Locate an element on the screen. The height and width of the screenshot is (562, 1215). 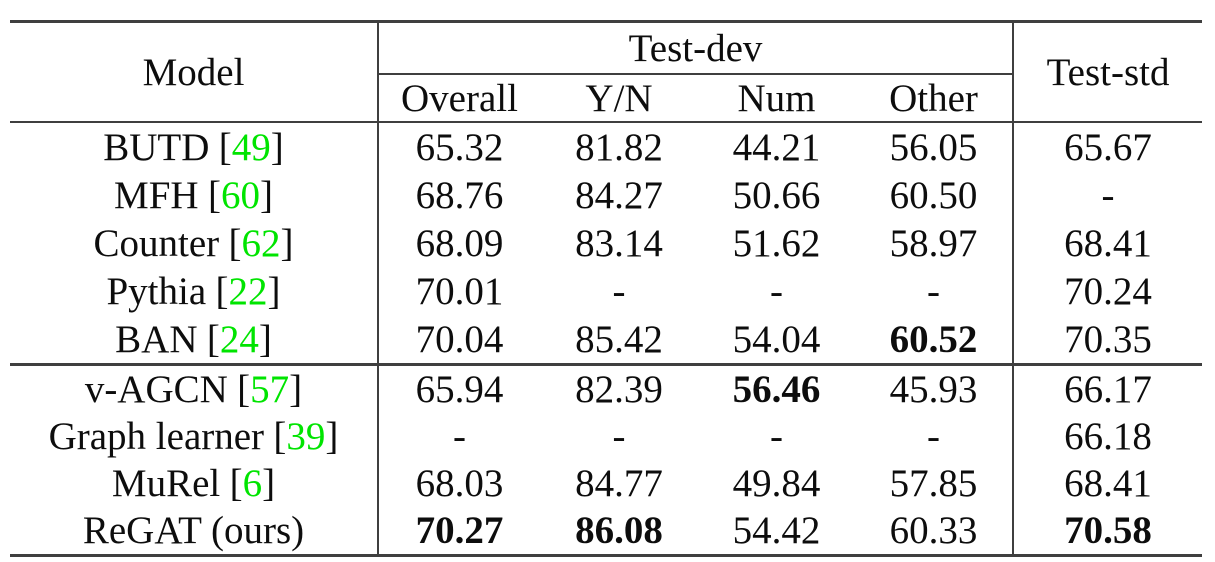
col-group-header-test-dev: Test-dev is located at coordinates (696, 48).